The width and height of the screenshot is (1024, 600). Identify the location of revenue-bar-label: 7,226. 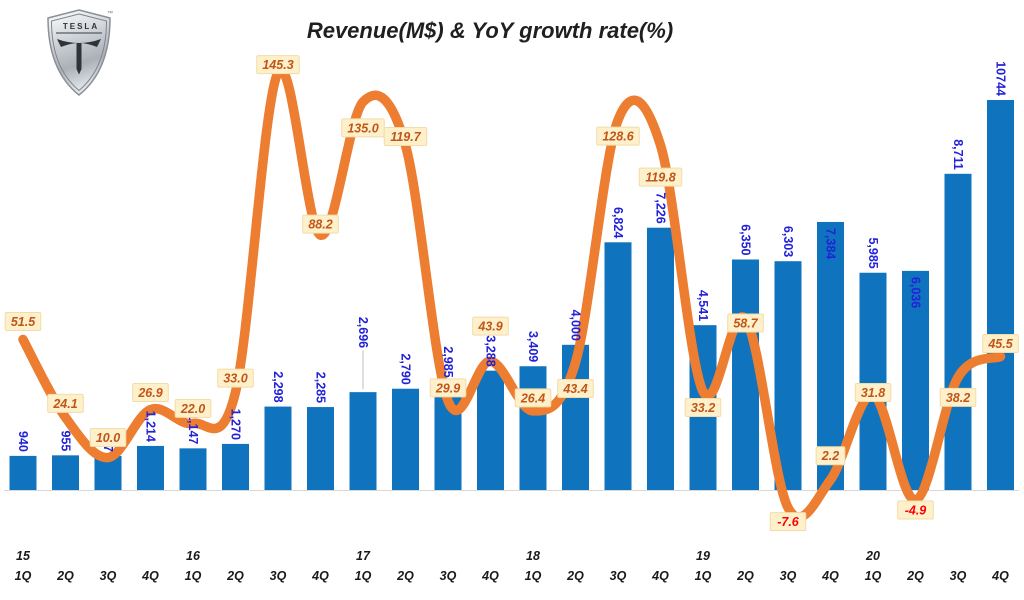
(661, 207).